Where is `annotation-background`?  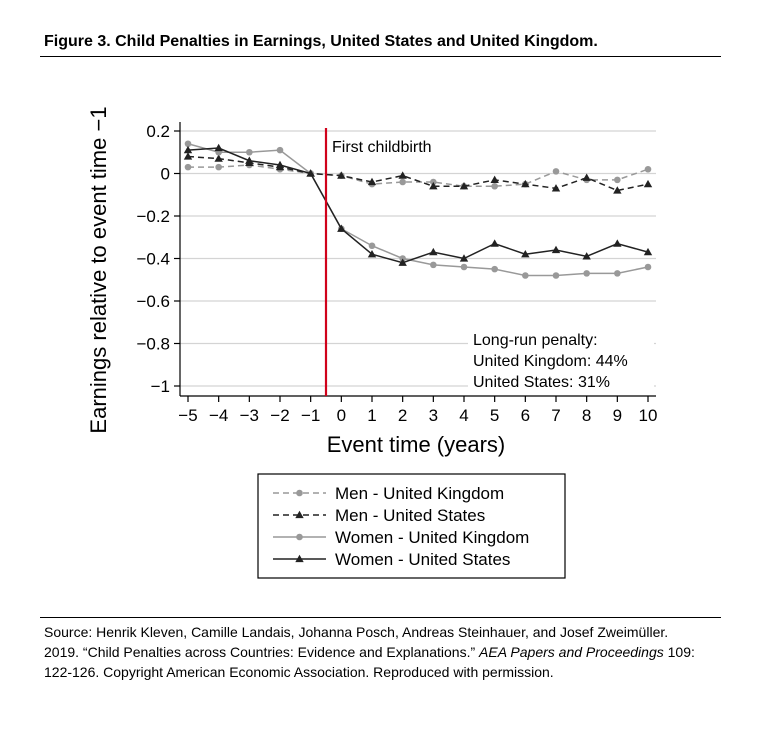 annotation-background is located at coordinates (561, 359).